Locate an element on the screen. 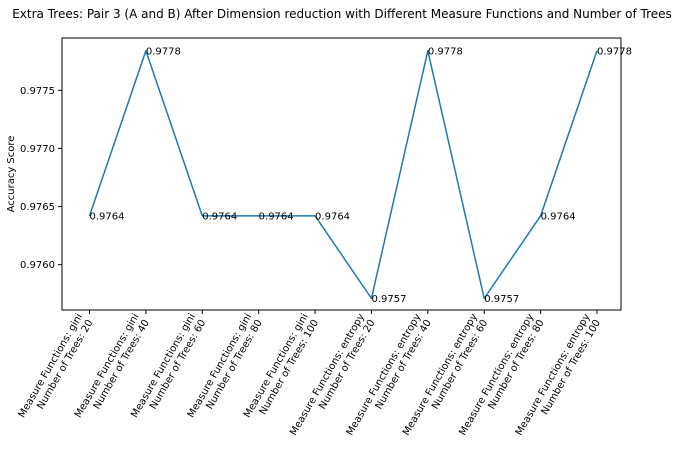  y-tick-label: 0.9760 is located at coordinates (37, 265).